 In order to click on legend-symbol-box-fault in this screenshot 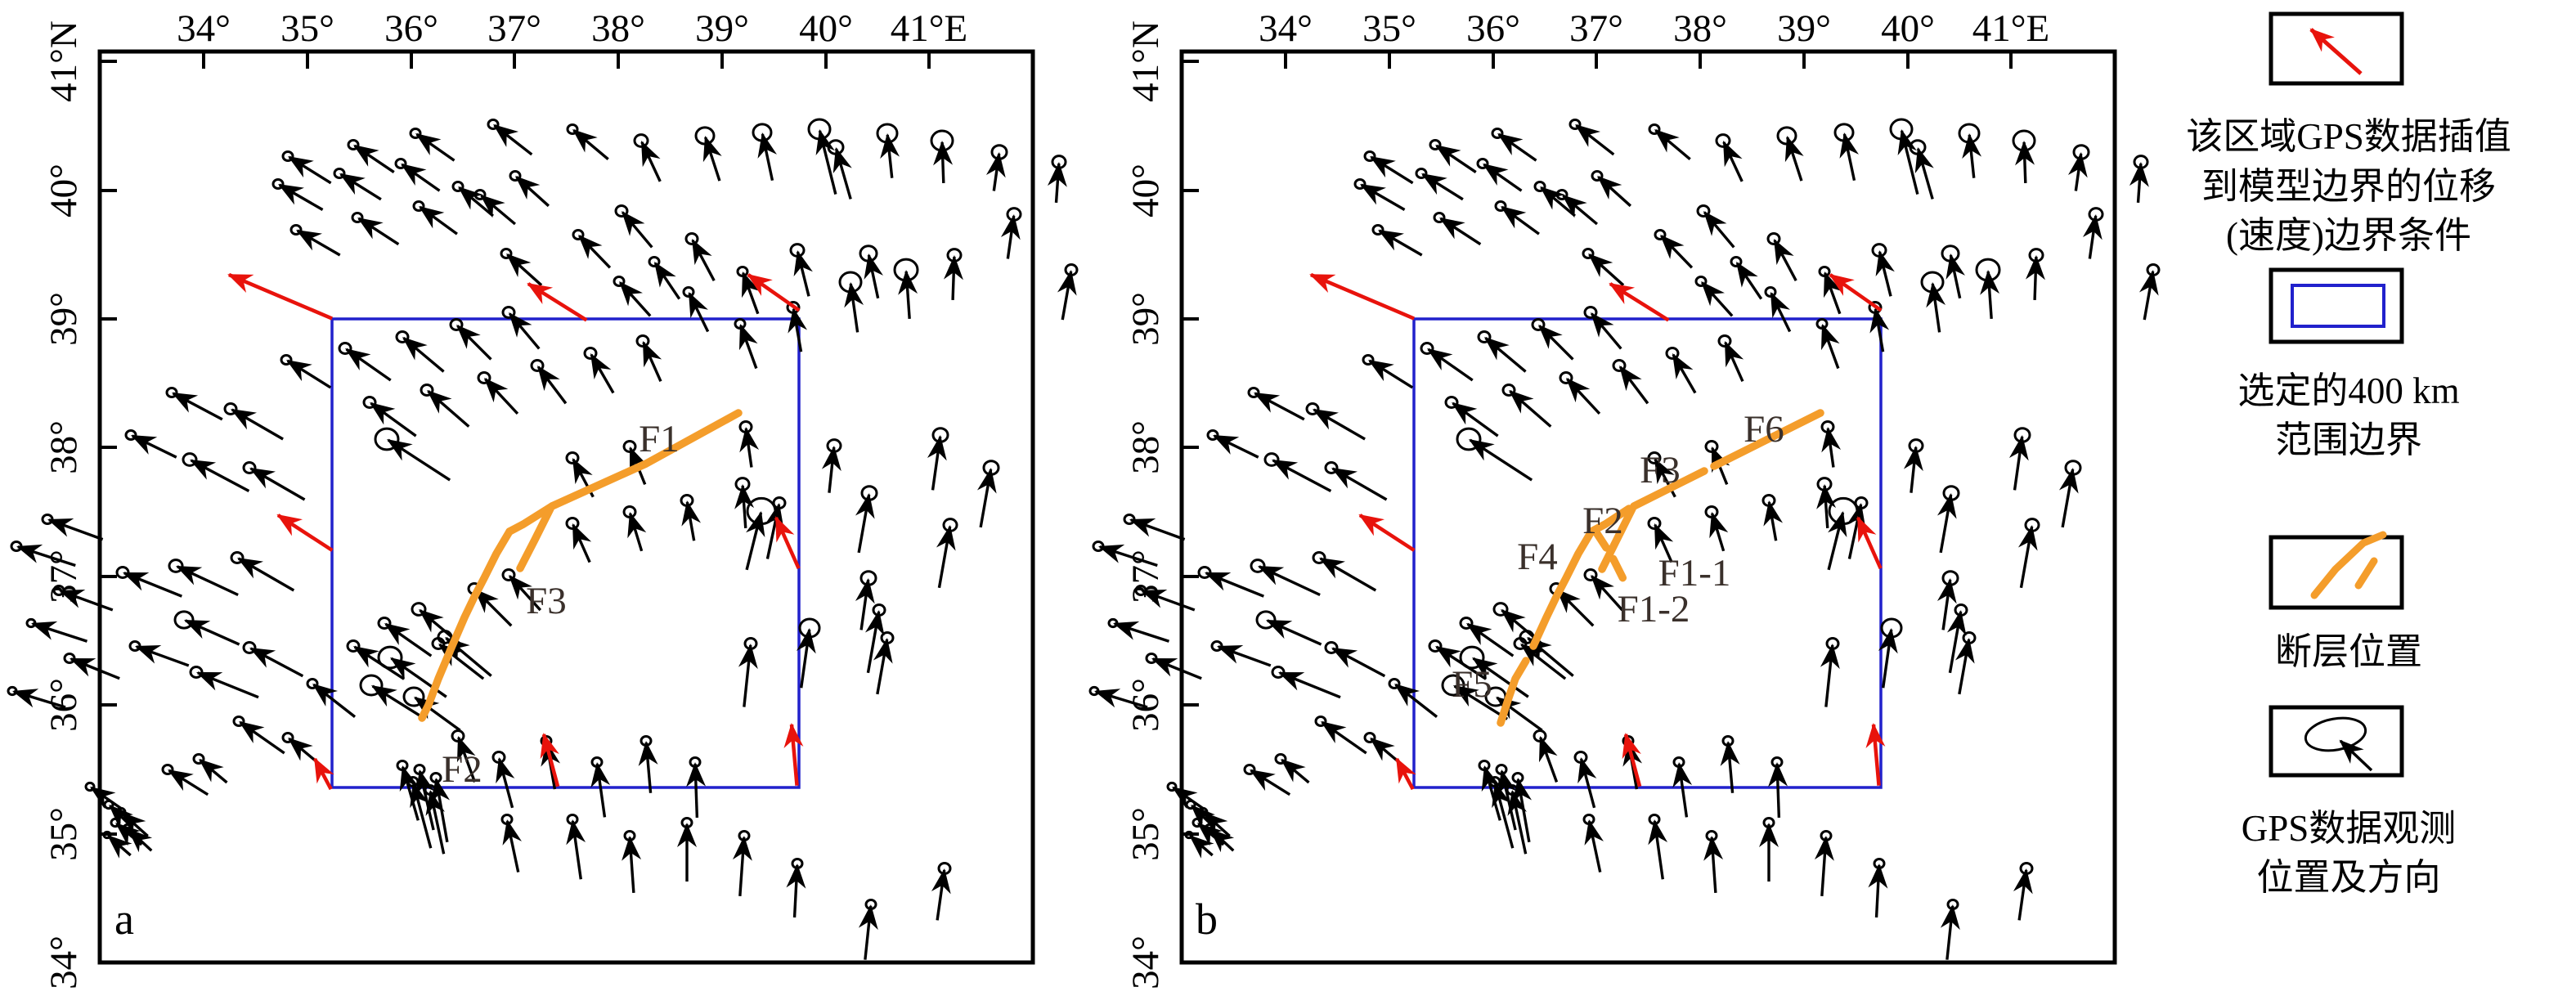, I will do `click(2336, 572)`.